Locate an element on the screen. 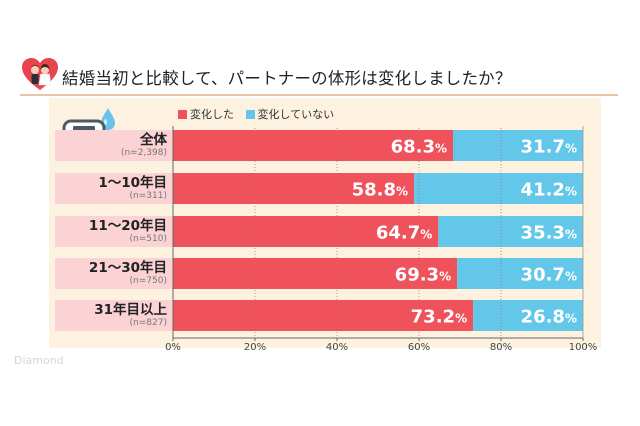 The height and width of the screenshot is (426, 640). category-label: 全体 is located at coordinates (153, 140).